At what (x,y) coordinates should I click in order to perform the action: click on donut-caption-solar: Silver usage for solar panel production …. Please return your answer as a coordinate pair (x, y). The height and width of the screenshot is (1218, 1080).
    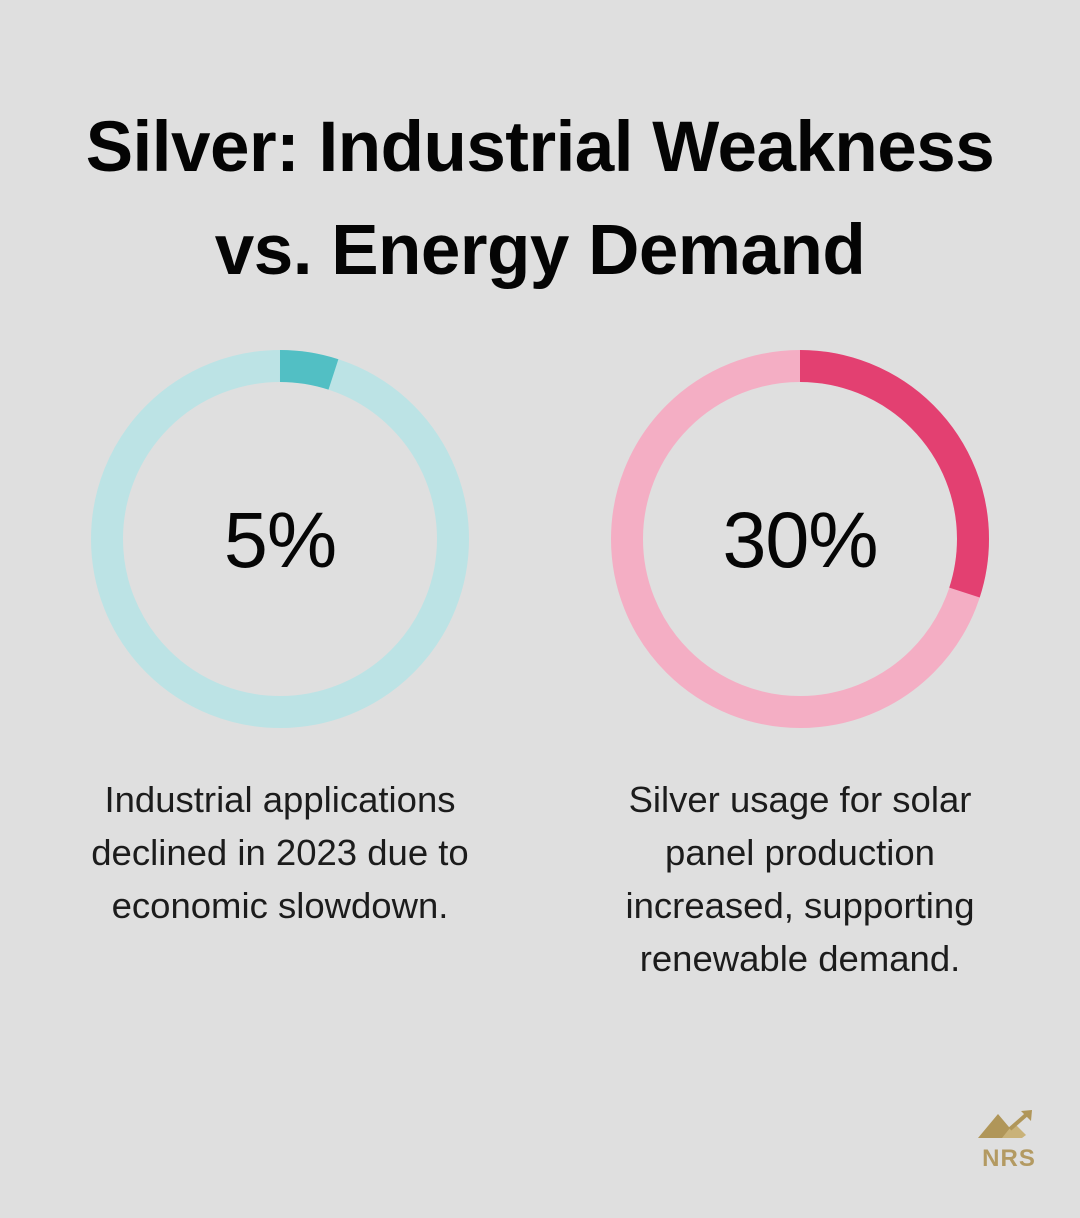
    Looking at the image, I should click on (800, 879).